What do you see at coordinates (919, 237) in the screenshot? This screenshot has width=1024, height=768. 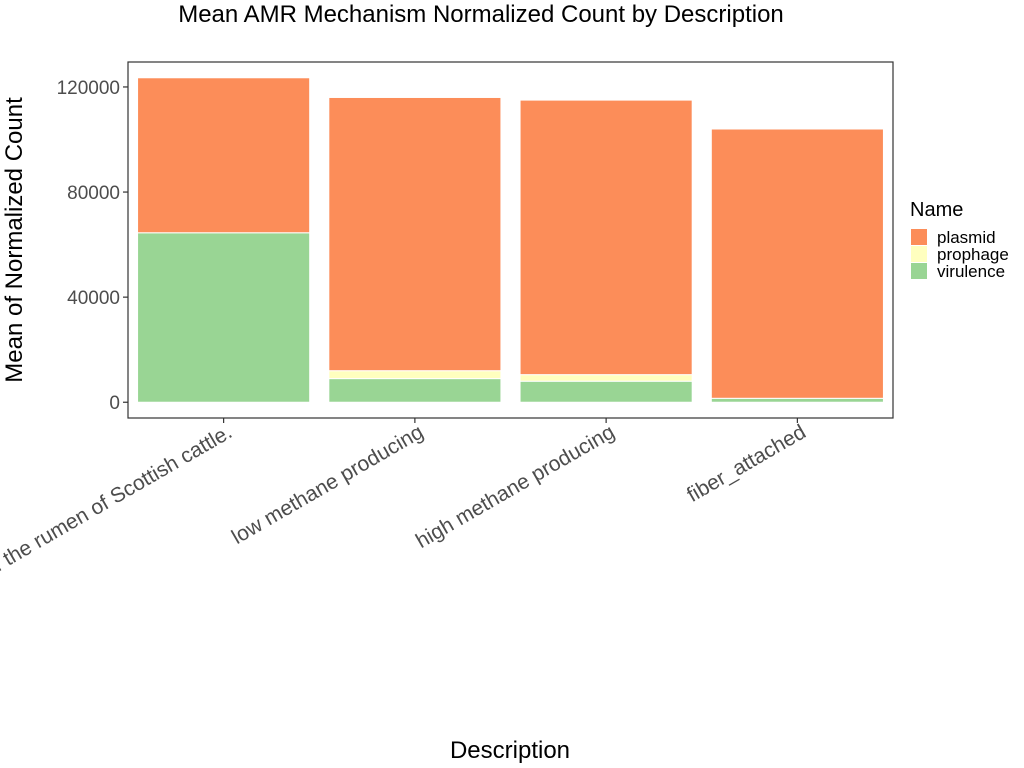 I see `legend-swatch-plasmid` at bounding box center [919, 237].